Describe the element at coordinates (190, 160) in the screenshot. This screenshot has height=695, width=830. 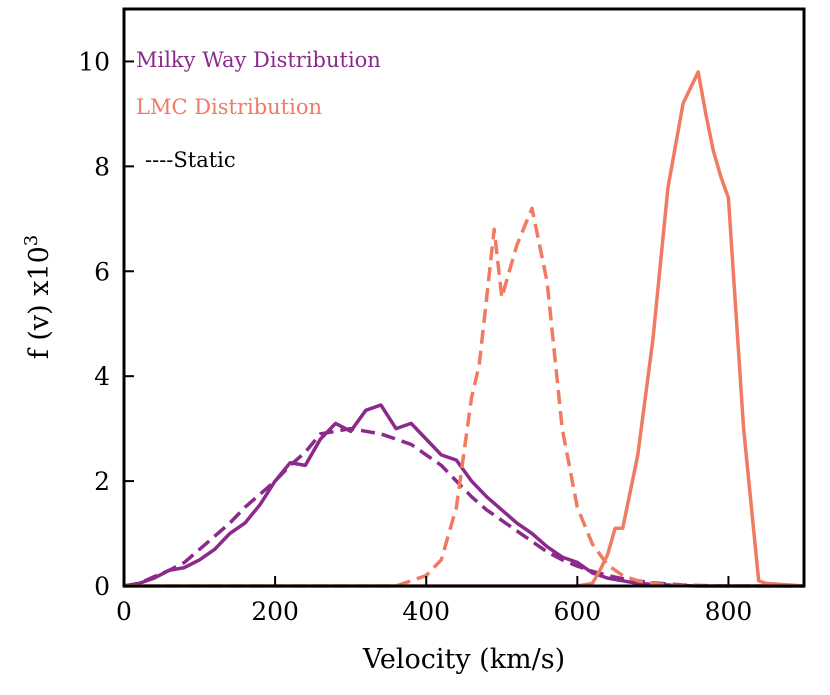
I see `legend-static: ----Static` at that location.